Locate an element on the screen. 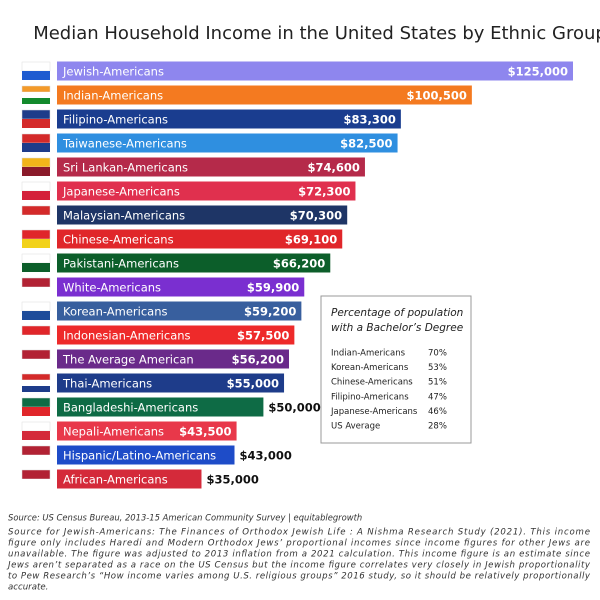  value-label: $59,200 is located at coordinates (270, 312).